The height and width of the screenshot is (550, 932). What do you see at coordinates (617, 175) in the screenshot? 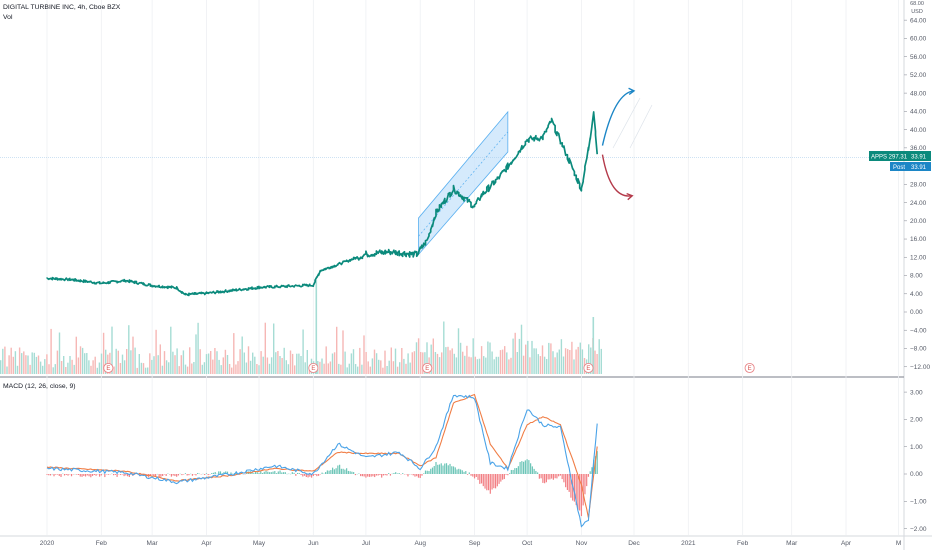
I see `projection-down-arrow` at bounding box center [617, 175].